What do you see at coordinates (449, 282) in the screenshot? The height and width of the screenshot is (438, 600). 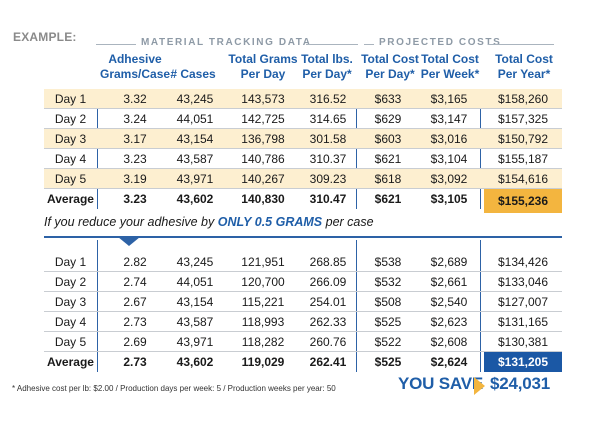 I see `cell-cost-week: $2,661` at bounding box center [449, 282].